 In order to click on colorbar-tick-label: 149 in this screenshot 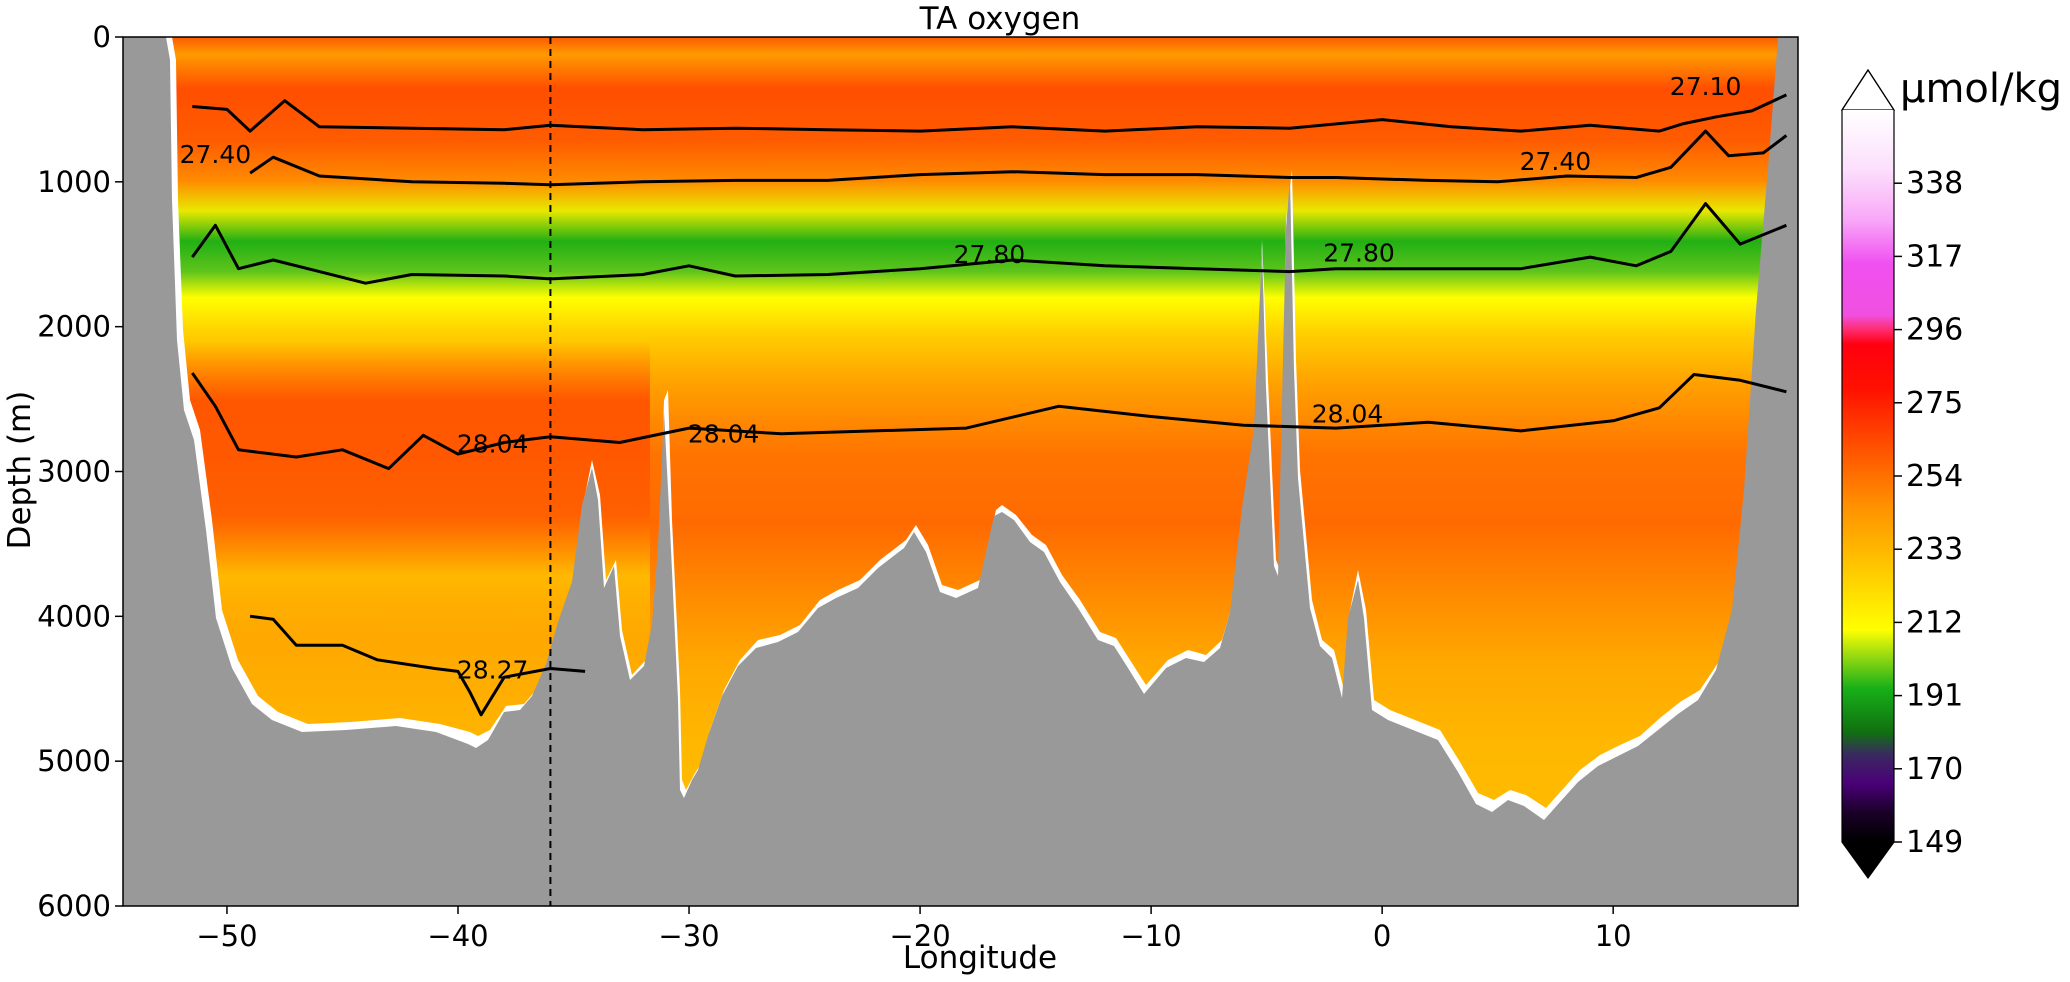, I will do `click(1934, 842)`.